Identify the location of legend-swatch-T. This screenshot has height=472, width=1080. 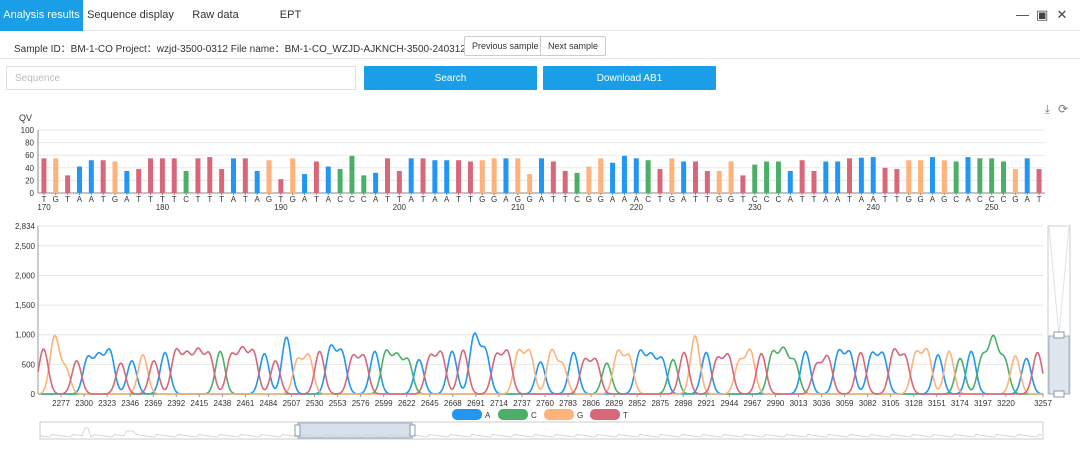
(605, 414).